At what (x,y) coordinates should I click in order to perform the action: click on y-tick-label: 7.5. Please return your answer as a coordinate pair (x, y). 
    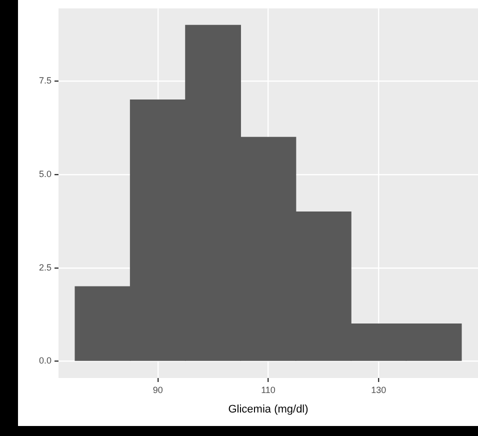
    Looking at the image, I should click on (45, 81).